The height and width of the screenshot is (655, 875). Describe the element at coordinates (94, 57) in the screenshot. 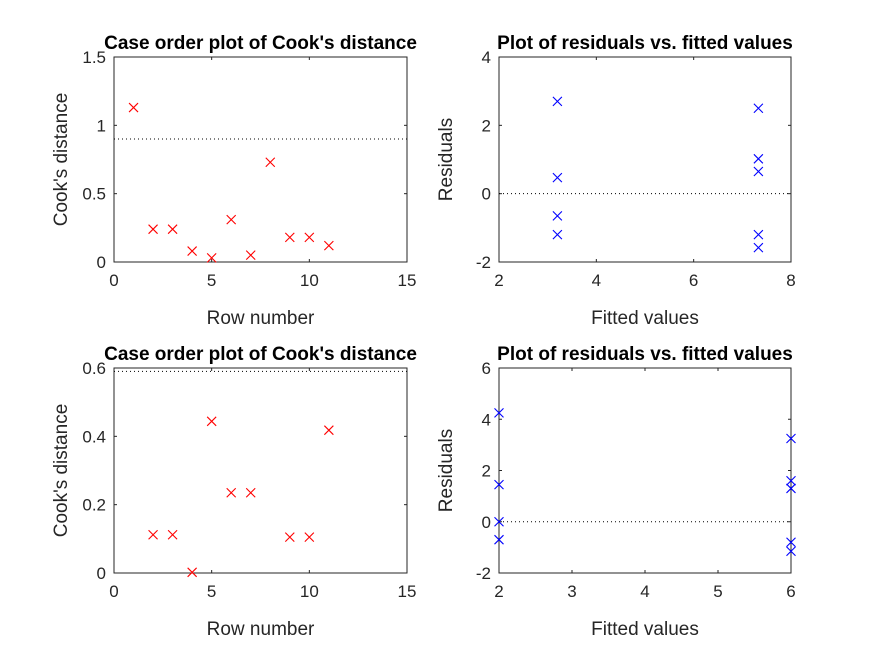

I see `y-tick-label: 1.5` at that location.